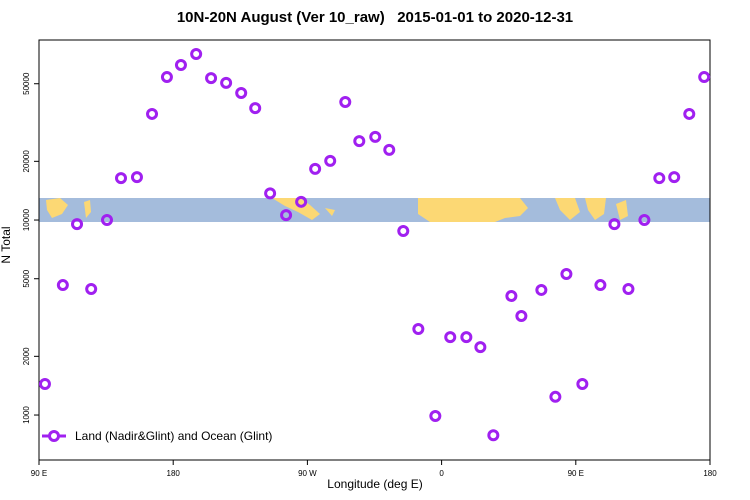 This screenshot has height=500, width=750. Describe the element at coordinates (6, 244) in the screenshot. I see `y-axis-label: N Total` at that location.